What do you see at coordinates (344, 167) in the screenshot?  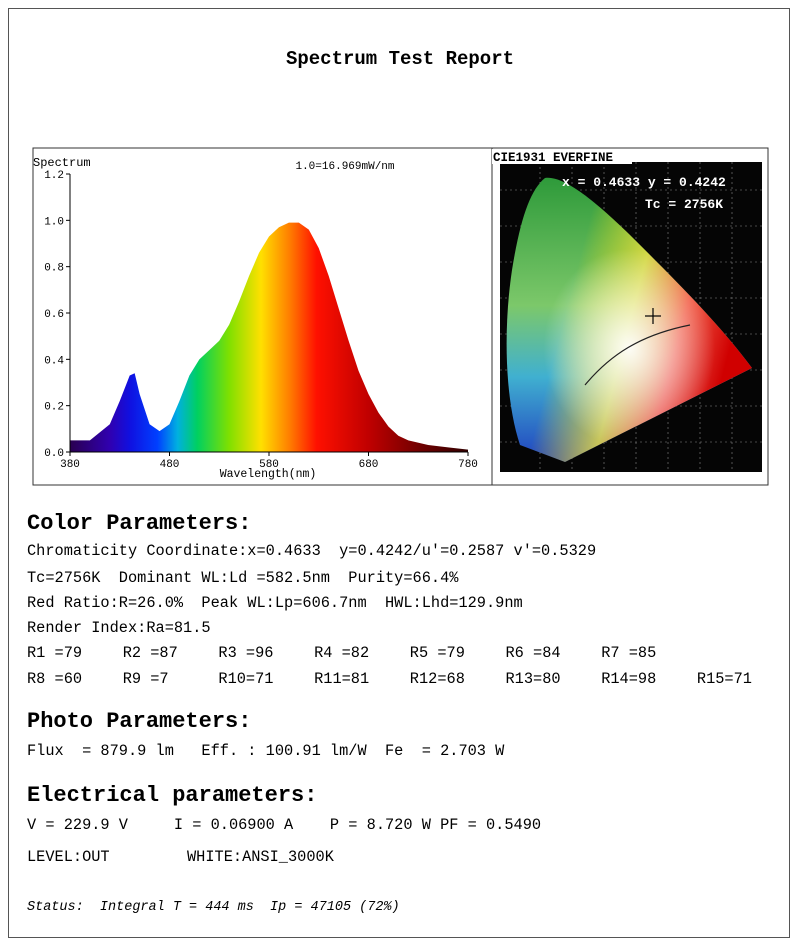 I see `scale-note: 1.0=16.969mW/nm` at bounding box center [344, 167].